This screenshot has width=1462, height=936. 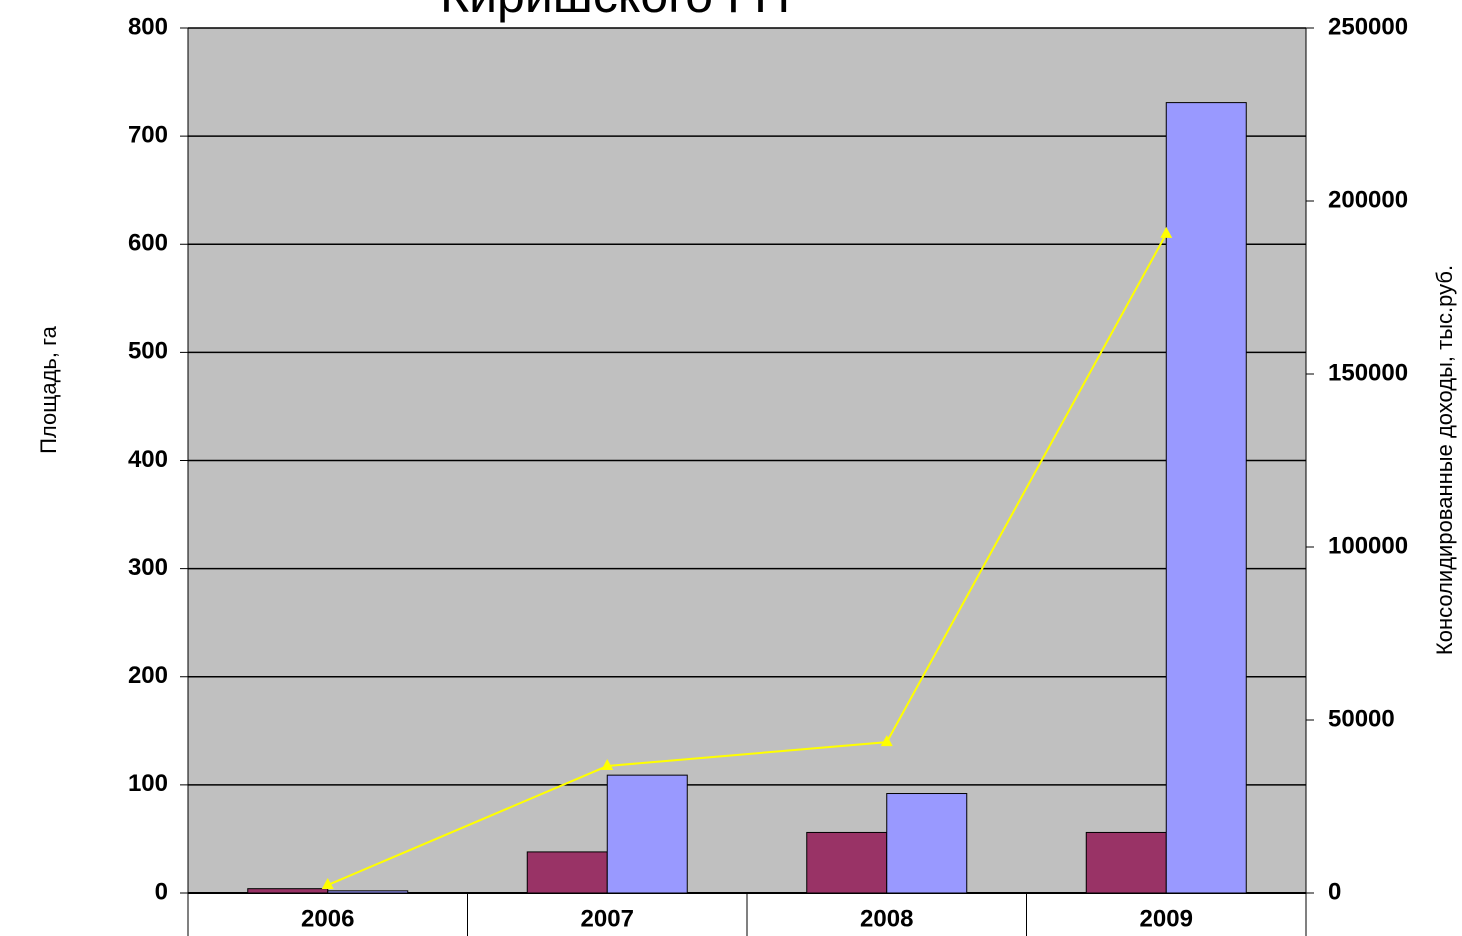 What do you see at coordinates (148, 783) in the screenshot?
I see `y-tick-label: 100` at bounding box center [148, 783].